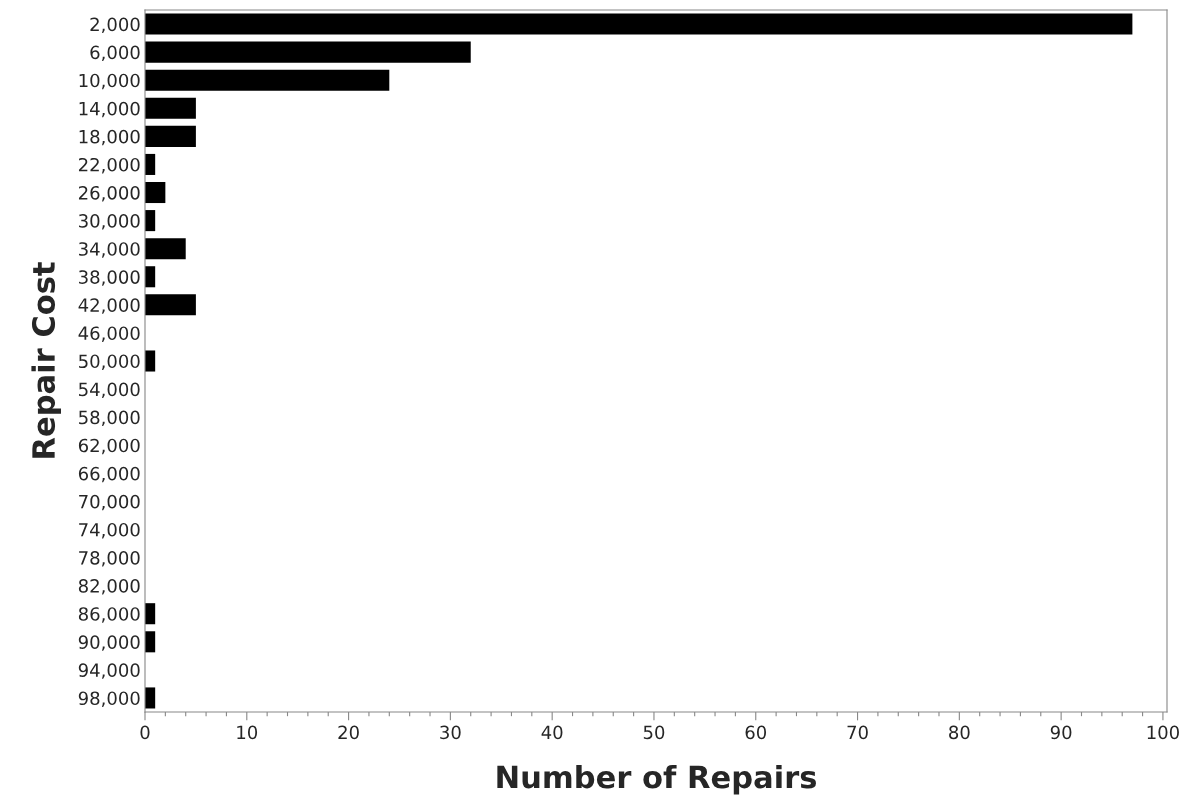  What do you see at coordinates (145, 732) in the screenshot?
I see `x-tick-label: 0` at bounding box center [145, 732].